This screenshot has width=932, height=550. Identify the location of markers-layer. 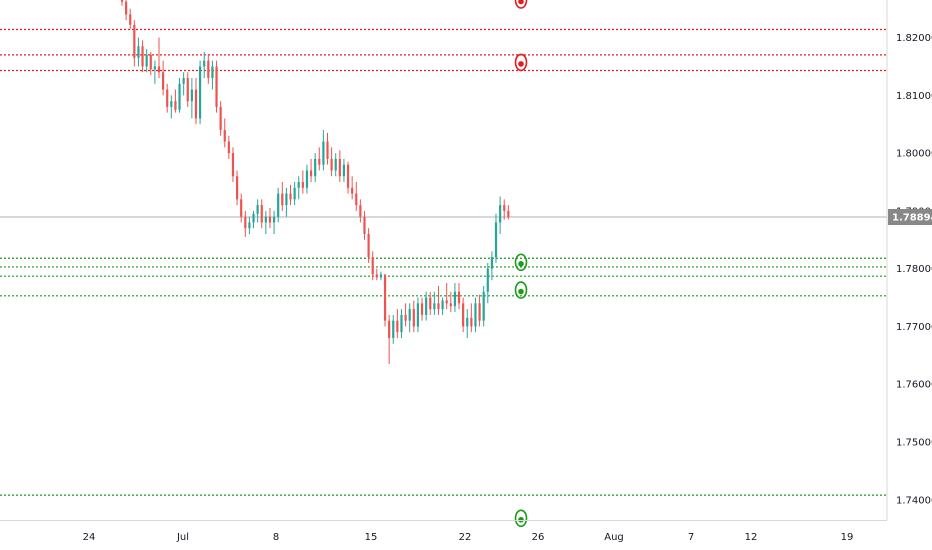
(521, 264).